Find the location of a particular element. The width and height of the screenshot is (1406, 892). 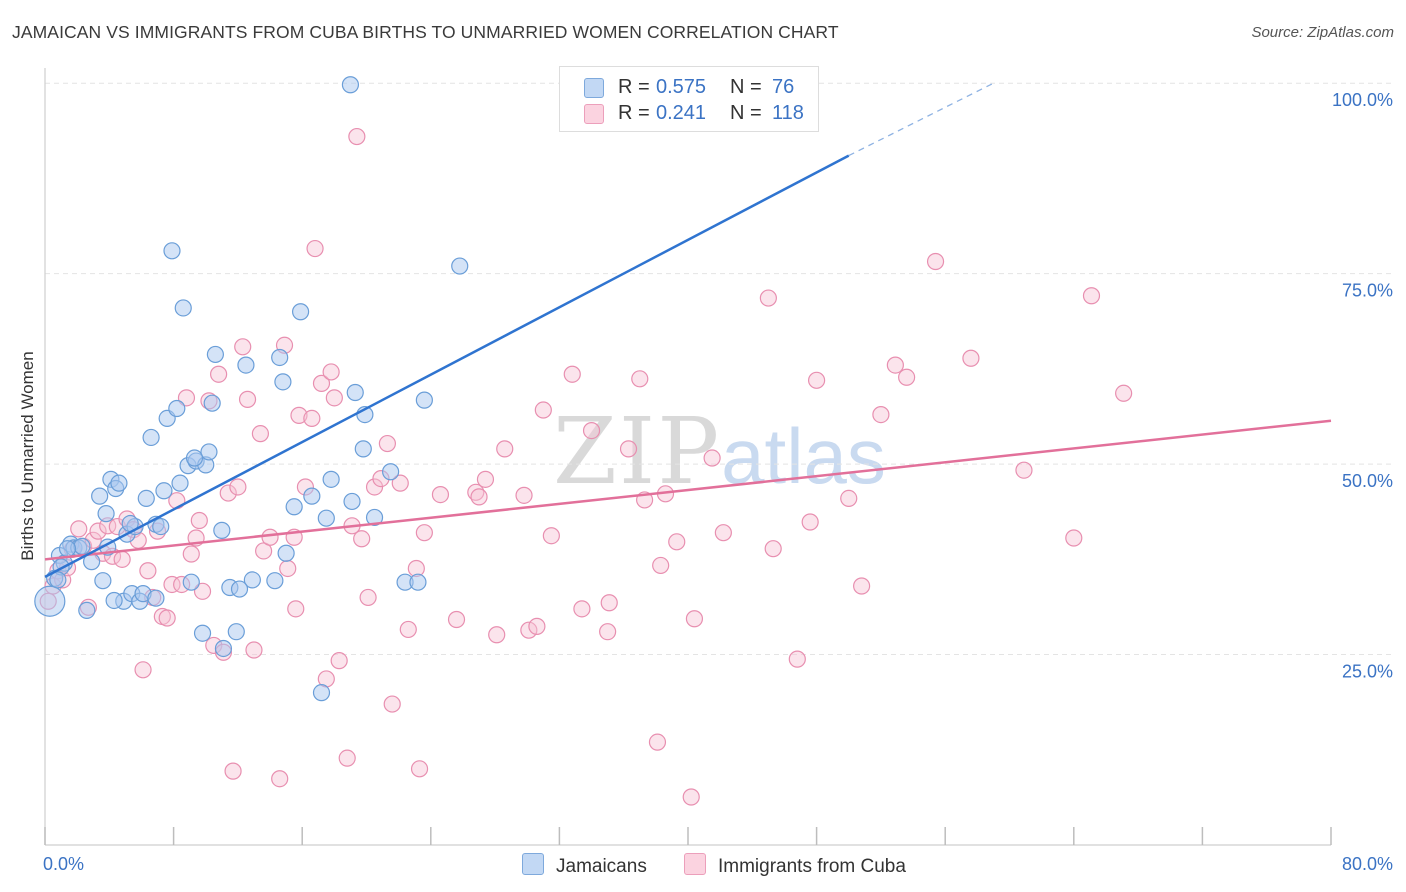

x-tick-label: 0.0% is located at coordinates (63, 864).